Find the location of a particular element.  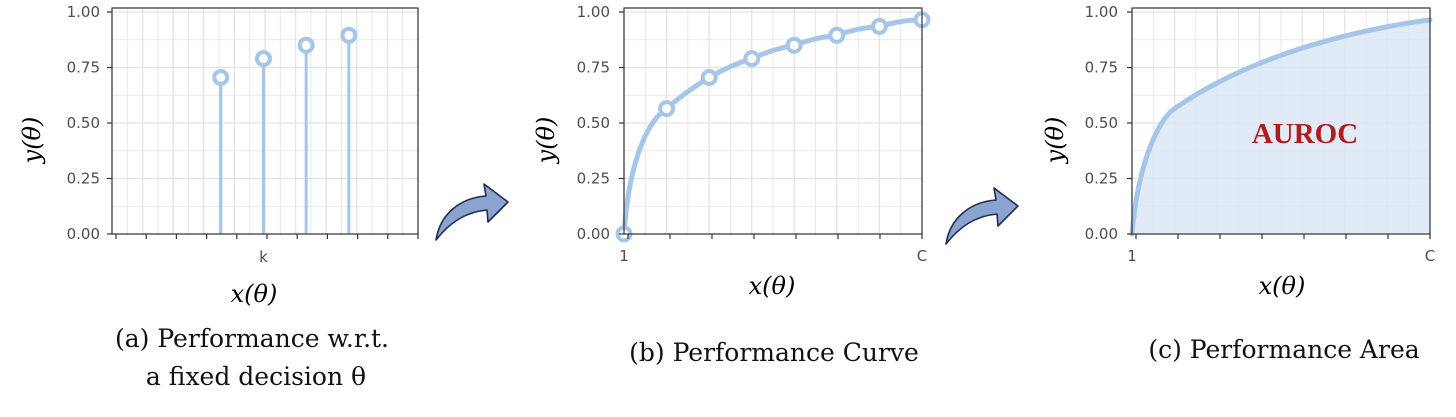

series-line is located at coordinates (1281, 127).